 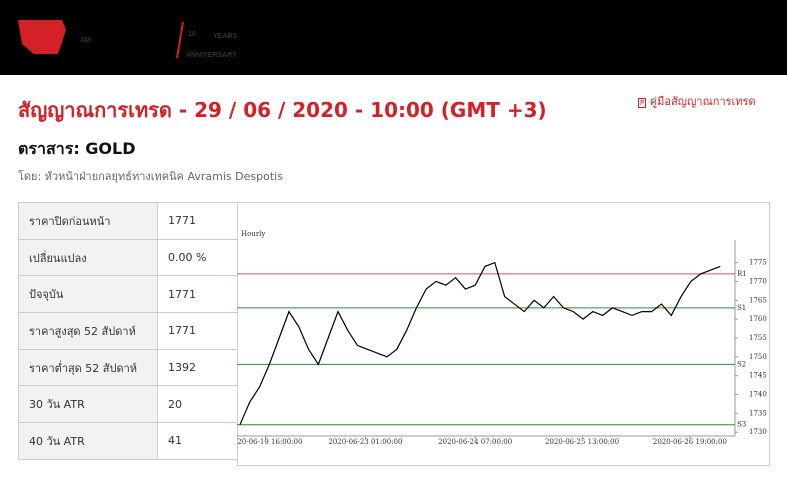 I want to click on stat-label: 40 วัน ATR, so click(x=88, y=441).